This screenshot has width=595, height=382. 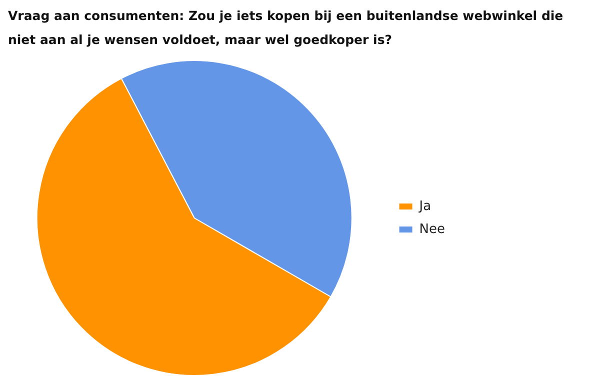 I want to click on legend-label: Nee, so click(x=432, y=229).